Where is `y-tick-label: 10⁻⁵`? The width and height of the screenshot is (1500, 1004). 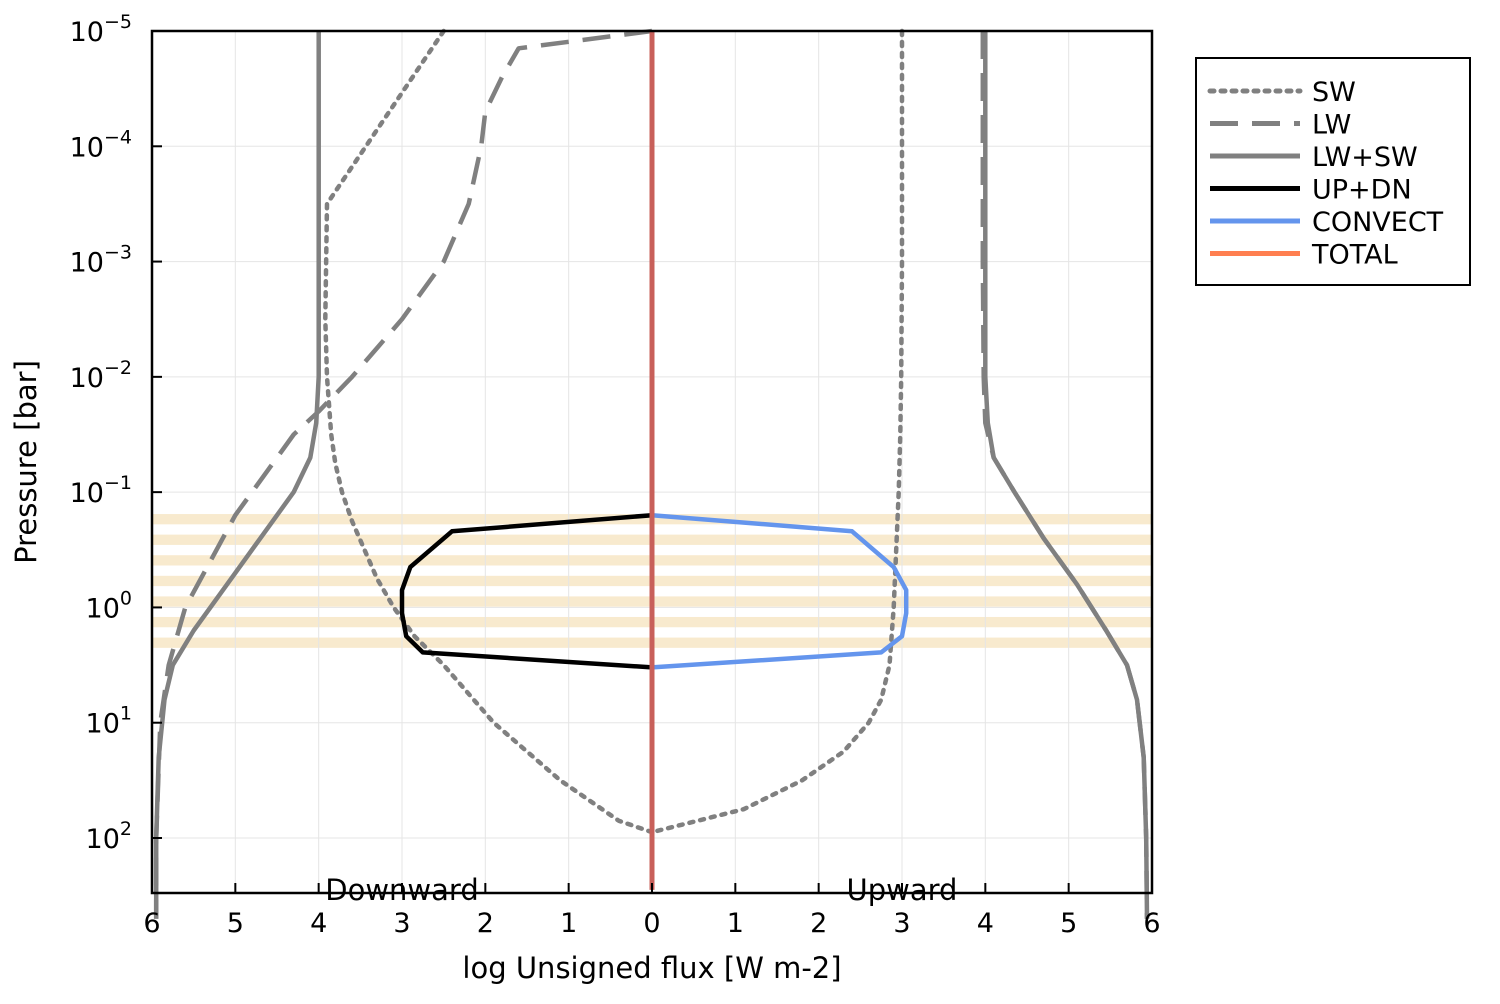 y-tick-label: 10⁻⁵ is located at coordinates (101, 29).